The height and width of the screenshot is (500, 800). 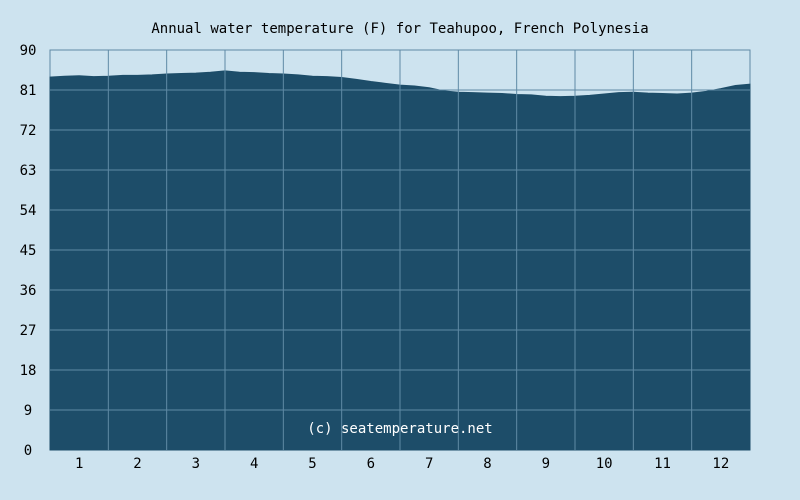 I want to click on x-tick-label: 1, so click(x=79, y=464).